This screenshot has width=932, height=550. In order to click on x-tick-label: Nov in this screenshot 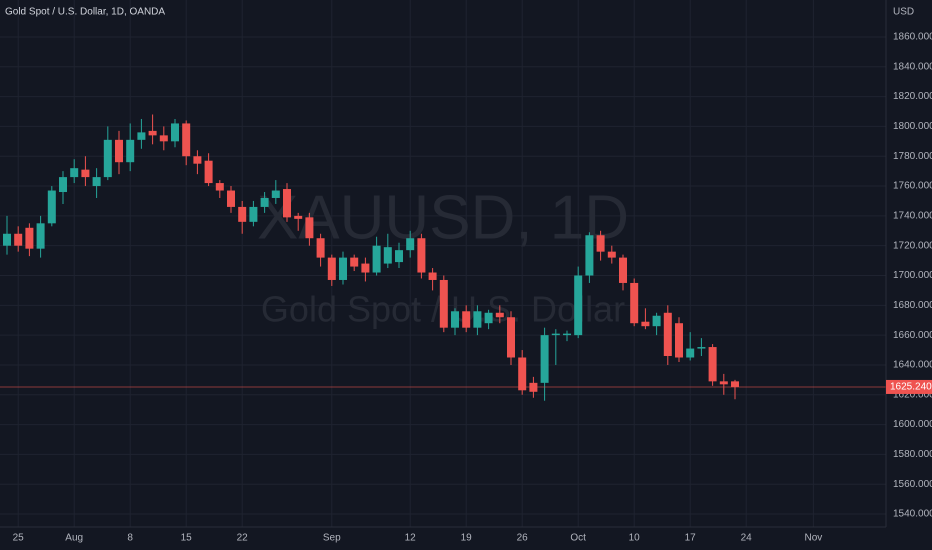, I will do `click(814, 538)`.